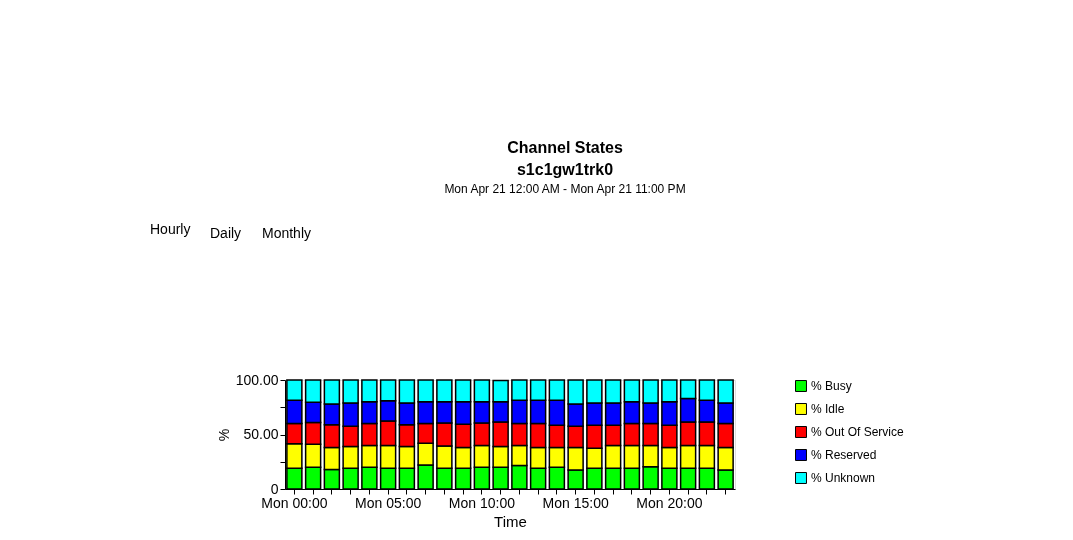  Describe the element at coordinates (226, 233) in the screenshot. I see `text: Daily` at that location.